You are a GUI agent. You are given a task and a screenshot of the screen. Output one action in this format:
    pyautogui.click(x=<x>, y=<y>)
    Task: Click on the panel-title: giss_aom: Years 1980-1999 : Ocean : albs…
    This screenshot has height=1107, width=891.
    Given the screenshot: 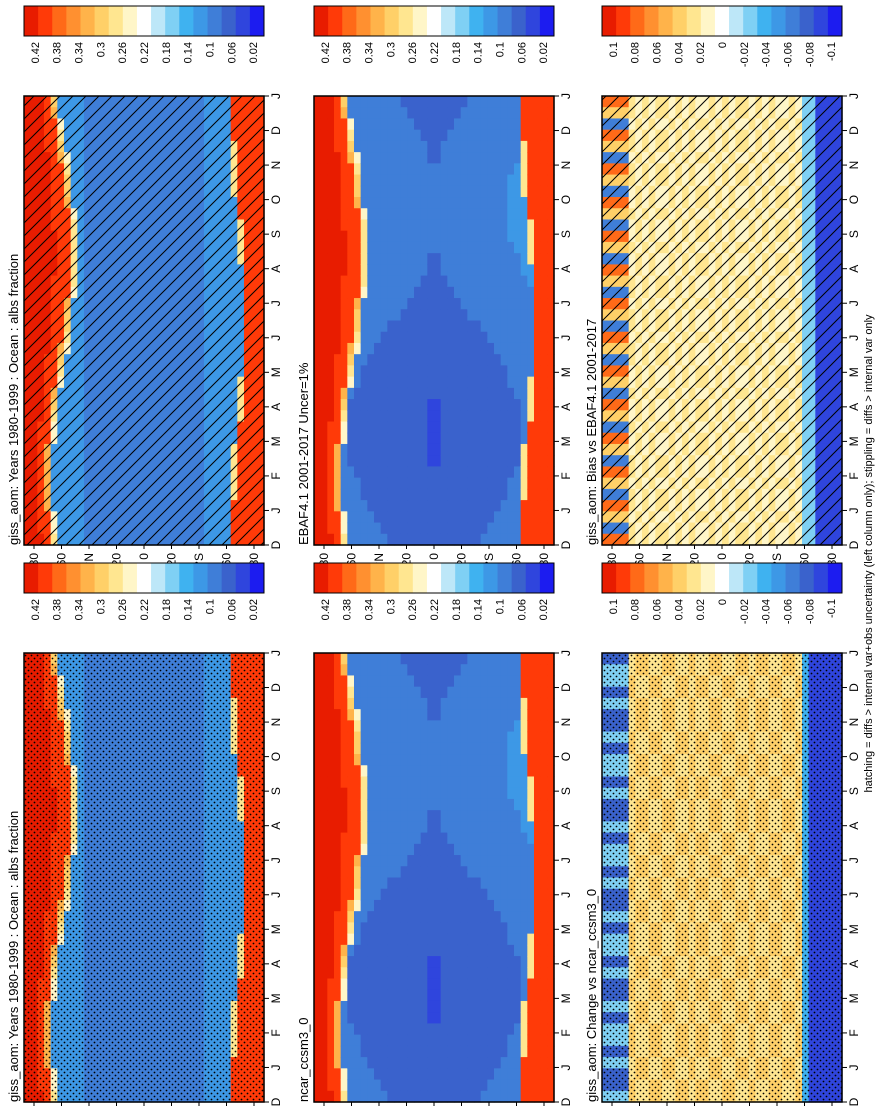 What is the action you would take?
    pyautogui.click(x=13, y=399)
    